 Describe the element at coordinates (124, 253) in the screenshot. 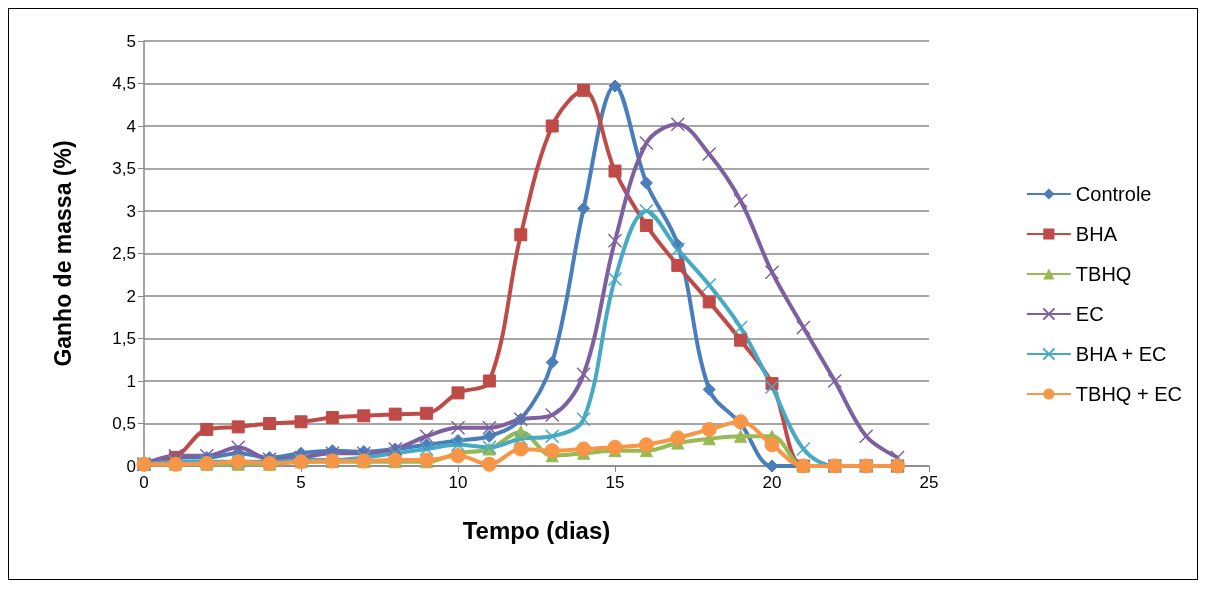

I see `y-tick-label: 2,5` at that location.